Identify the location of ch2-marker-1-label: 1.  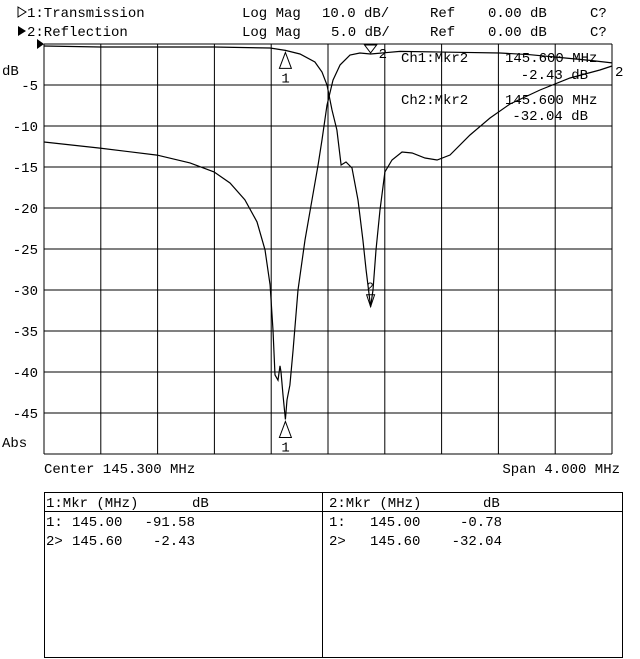
(285, 79).